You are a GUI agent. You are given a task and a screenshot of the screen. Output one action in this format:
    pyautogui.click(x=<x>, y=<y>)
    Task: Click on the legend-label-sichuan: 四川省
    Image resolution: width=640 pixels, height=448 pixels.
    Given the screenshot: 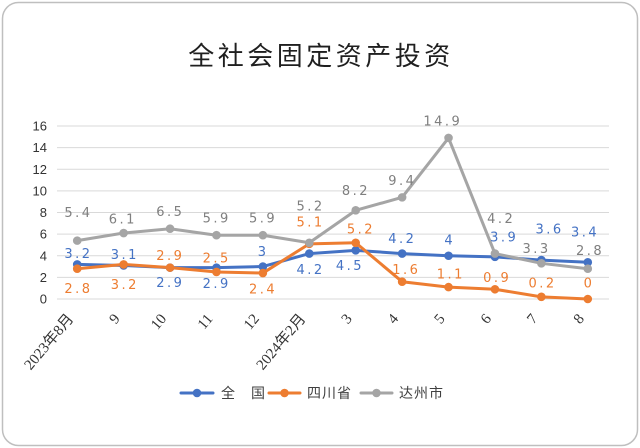 What is the action you would take?
    pyautogui.click(x=329, y=394)
    